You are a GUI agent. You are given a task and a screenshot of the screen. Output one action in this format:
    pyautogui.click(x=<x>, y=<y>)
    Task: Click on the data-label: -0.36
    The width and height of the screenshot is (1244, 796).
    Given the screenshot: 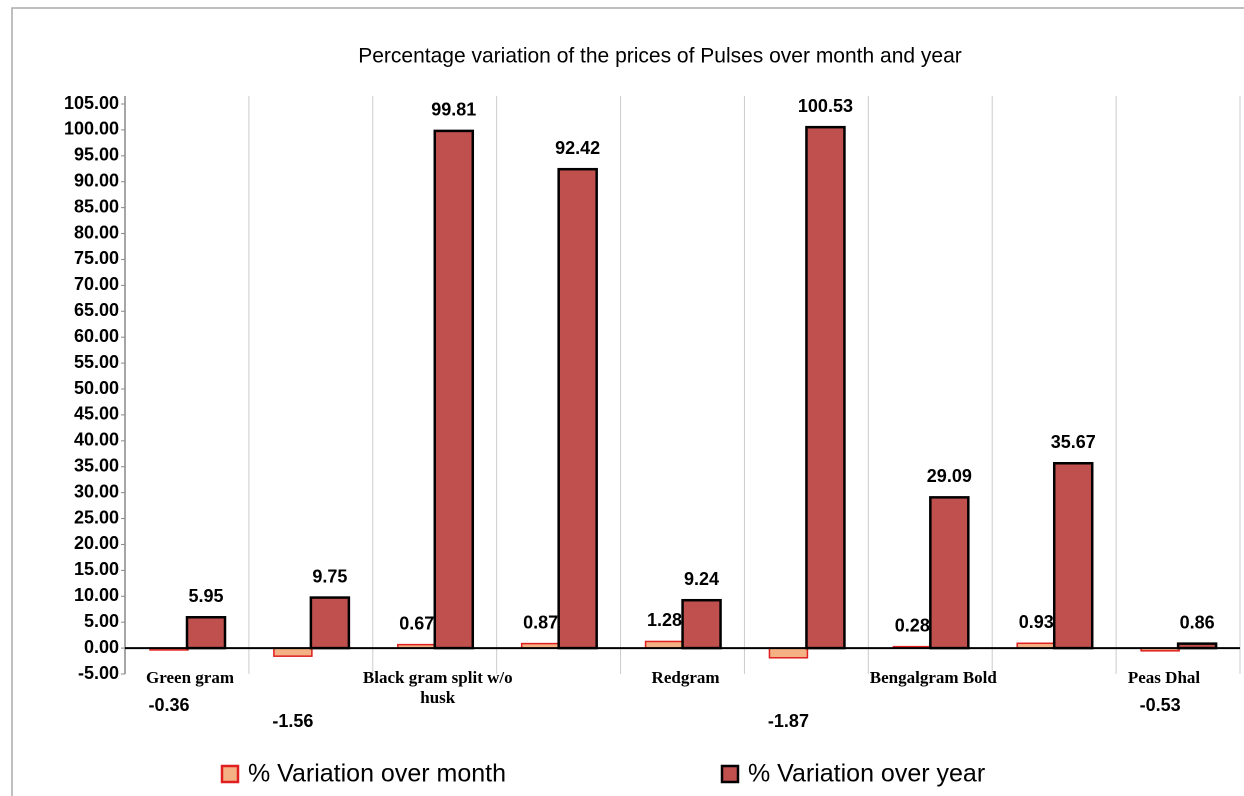 What is the action you would take?
    pyautogui.click(x=168, y=705)
    